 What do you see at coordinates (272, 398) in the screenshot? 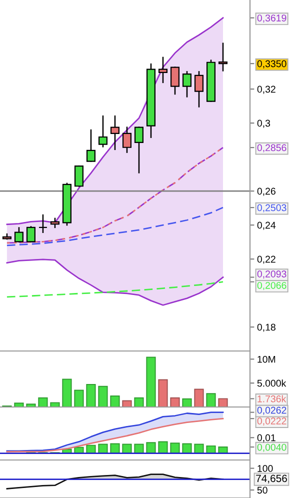
I see `y-tick-label: 1.736k` at bounding box center [272, 398].